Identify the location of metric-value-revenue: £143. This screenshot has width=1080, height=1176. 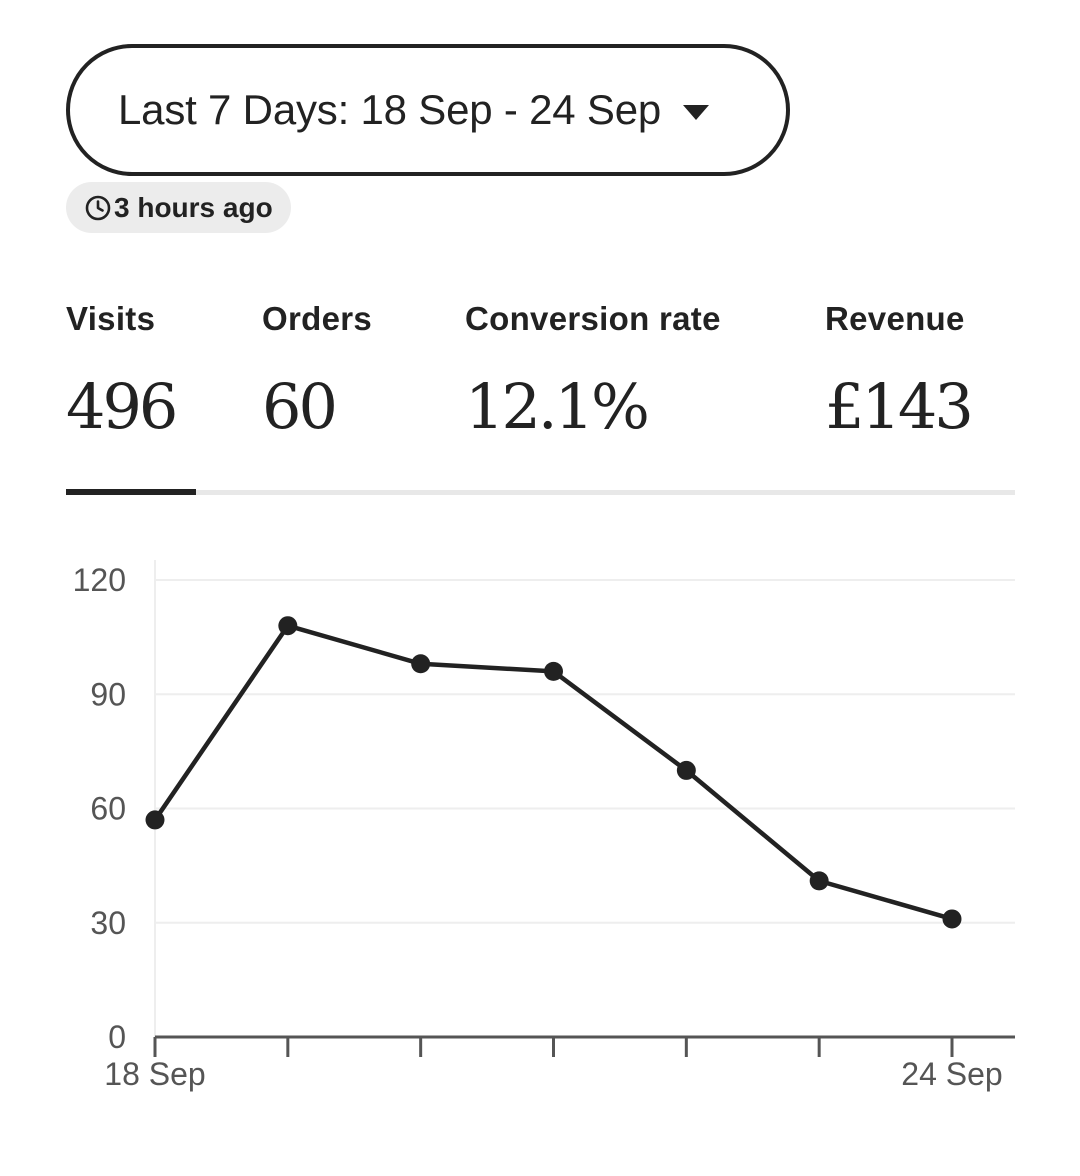
(899, 406).